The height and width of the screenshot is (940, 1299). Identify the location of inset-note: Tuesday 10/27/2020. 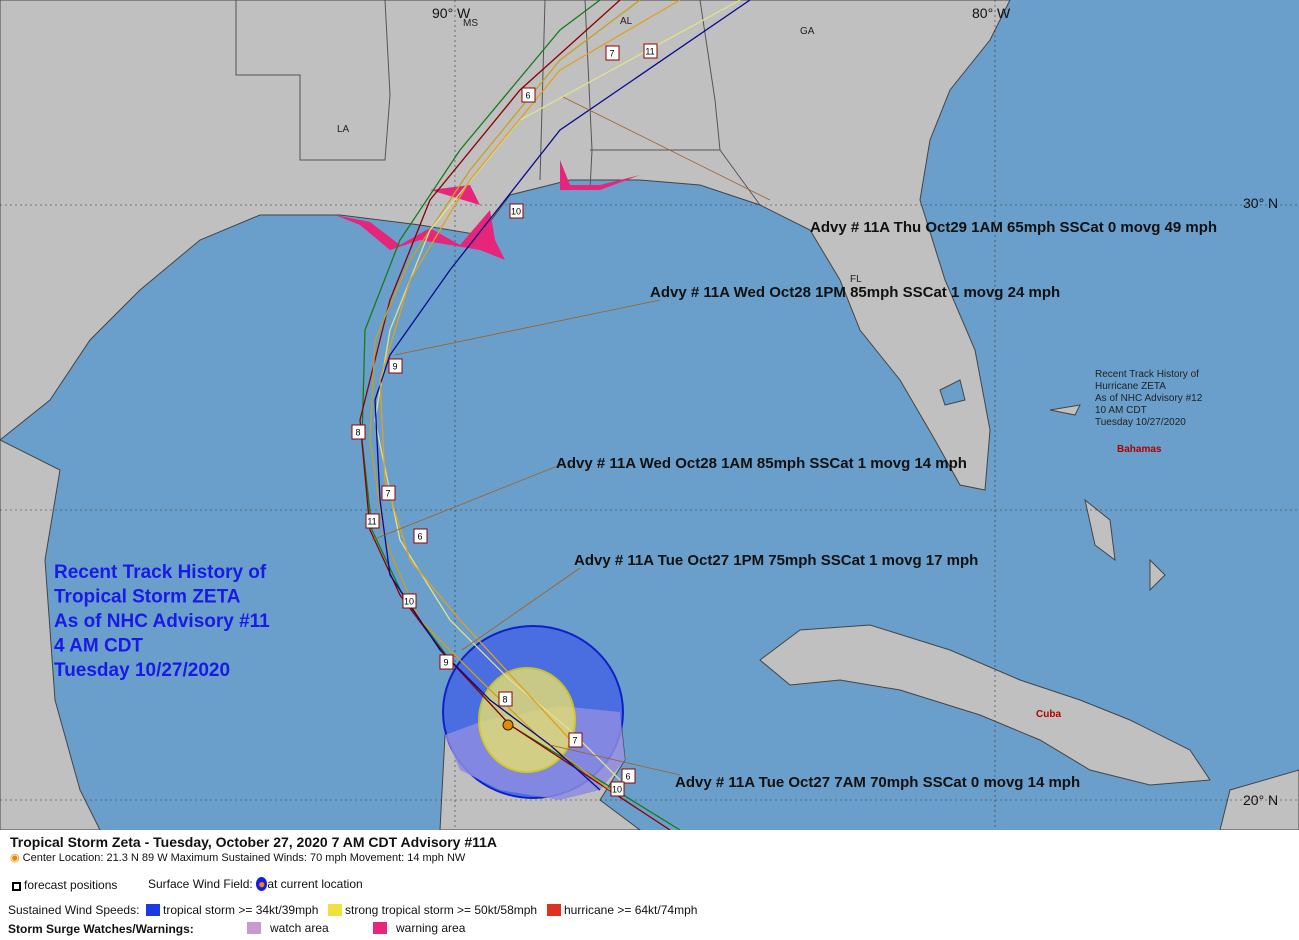
(1140, 422).